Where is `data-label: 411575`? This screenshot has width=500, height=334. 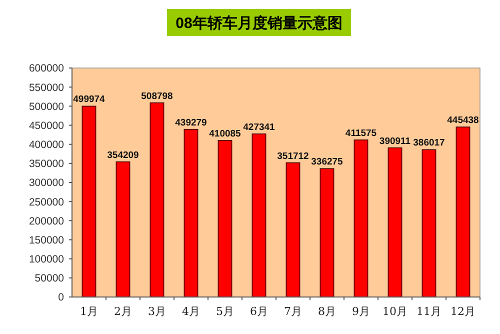
data-label: 411575 is located at coordinates (361, 133).